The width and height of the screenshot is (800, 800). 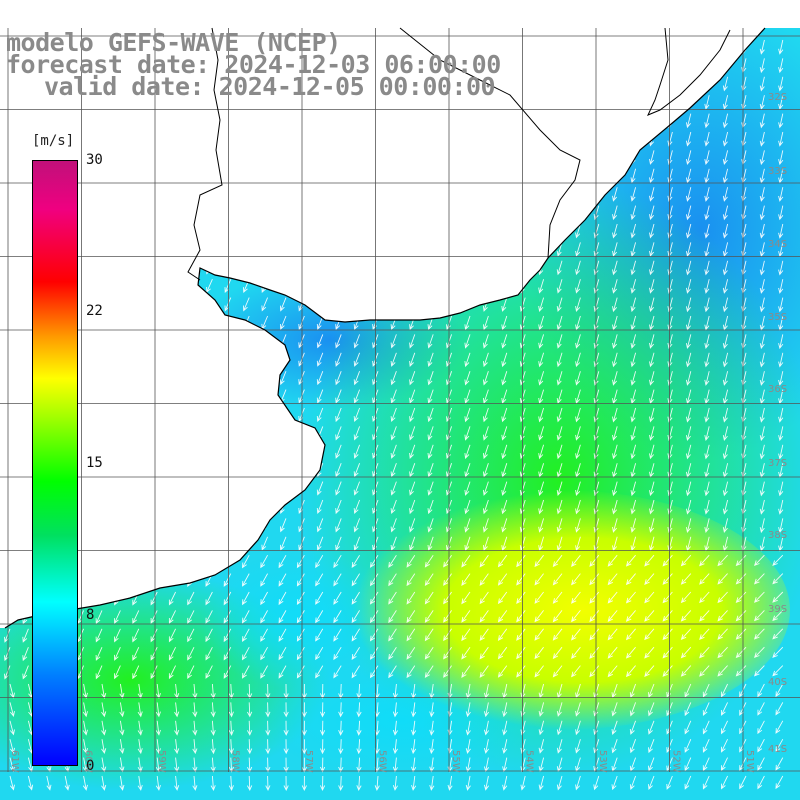 I want to click on colorbar-tick-8: 8, so click(x=90, y=615).